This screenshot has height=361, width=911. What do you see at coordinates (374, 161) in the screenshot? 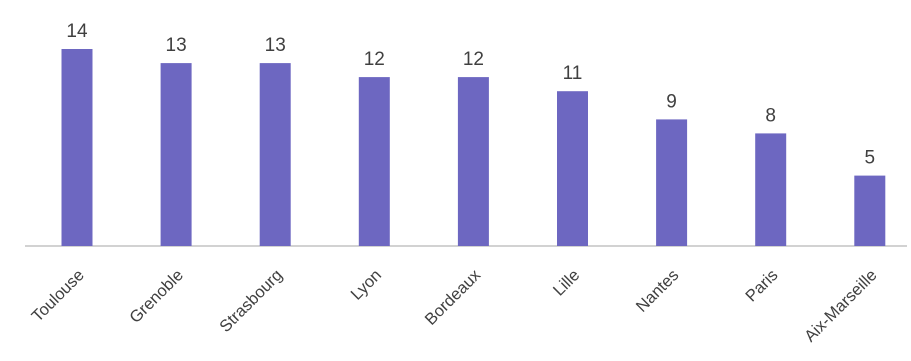
I see `bar-lyon` at bounding box center [374, 161].